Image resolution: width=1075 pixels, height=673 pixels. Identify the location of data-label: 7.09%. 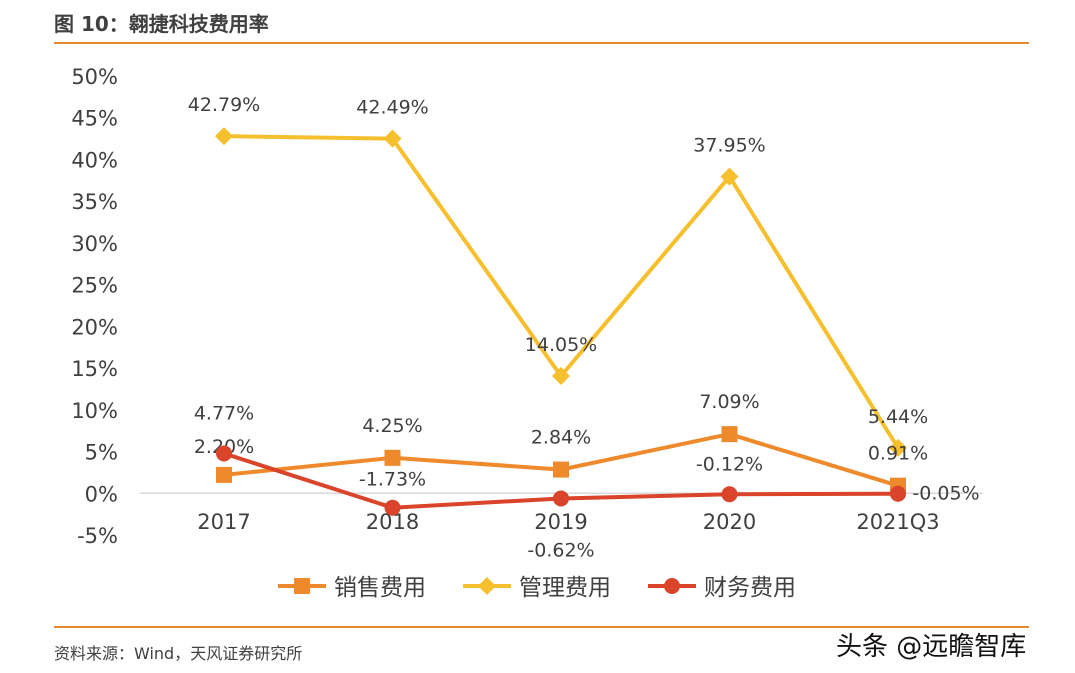
(729, 402).